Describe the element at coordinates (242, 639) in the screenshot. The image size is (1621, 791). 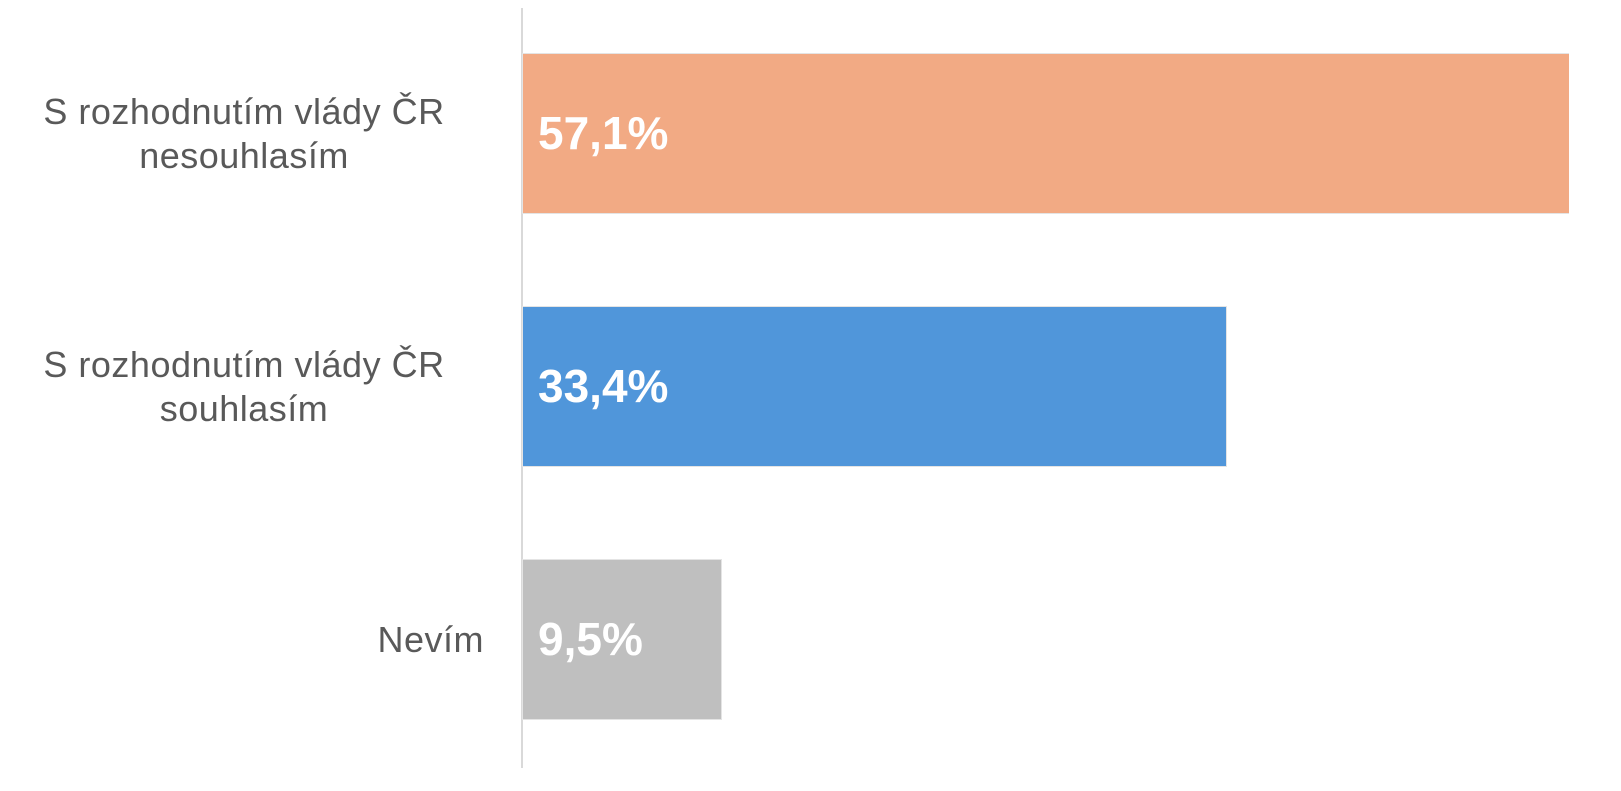
I see `category-label-box: Nevím` at that location.